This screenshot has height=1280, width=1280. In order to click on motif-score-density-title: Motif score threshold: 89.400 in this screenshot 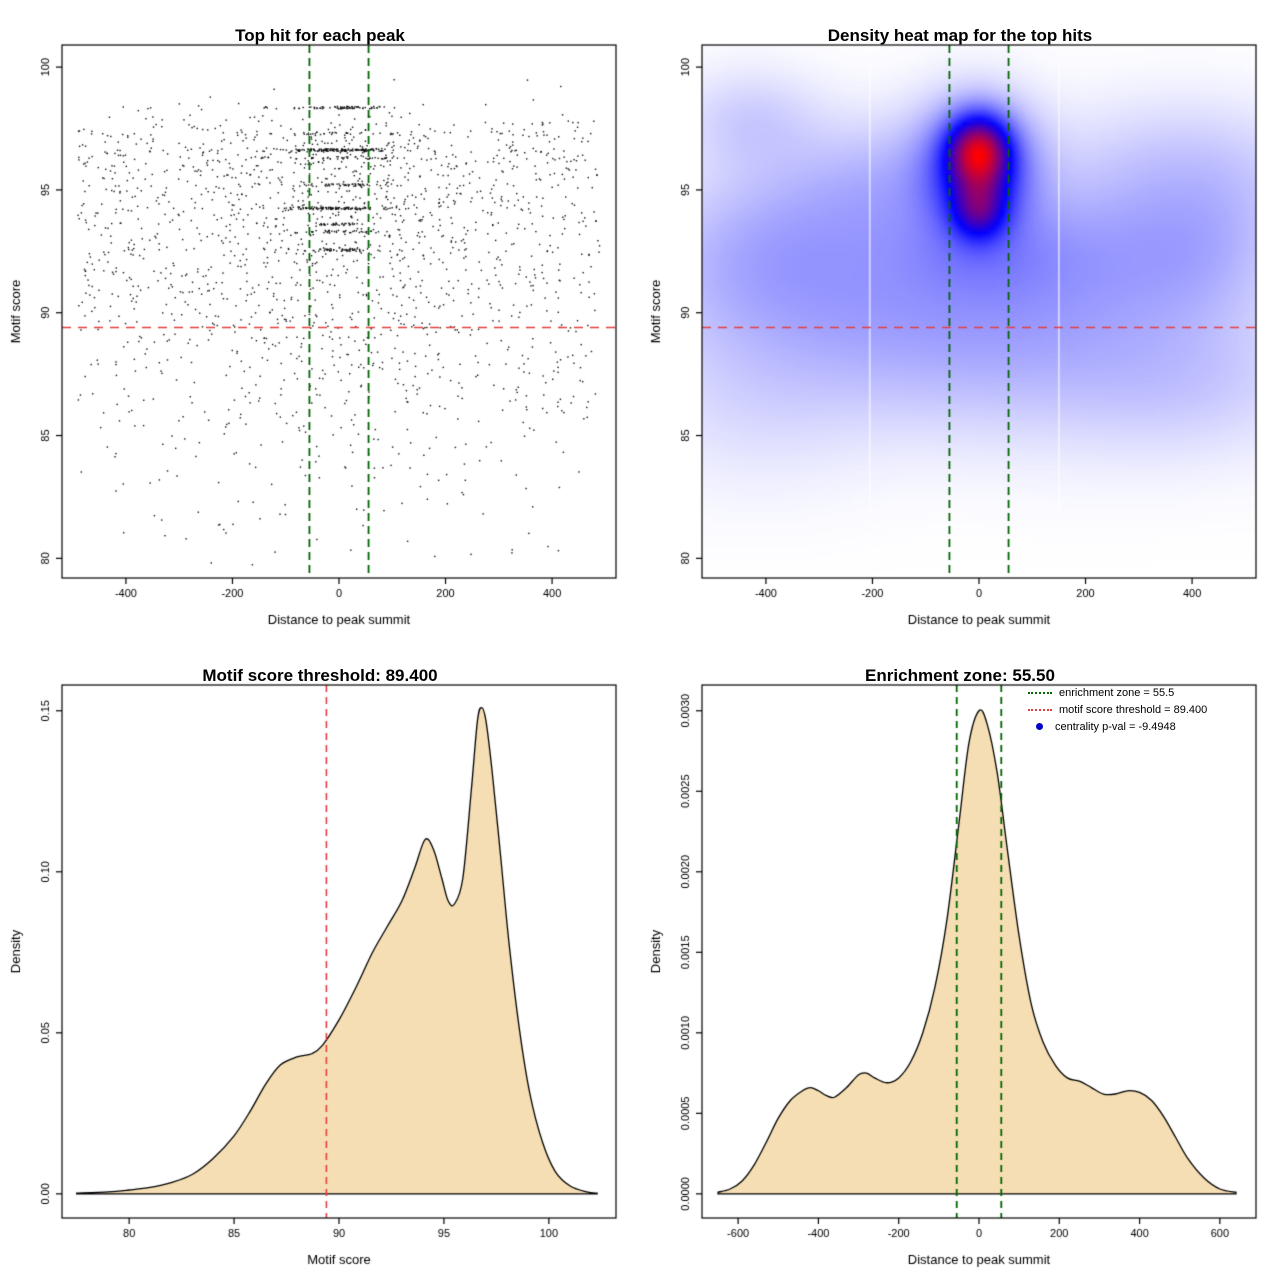, I will do `click(320, 676)`.